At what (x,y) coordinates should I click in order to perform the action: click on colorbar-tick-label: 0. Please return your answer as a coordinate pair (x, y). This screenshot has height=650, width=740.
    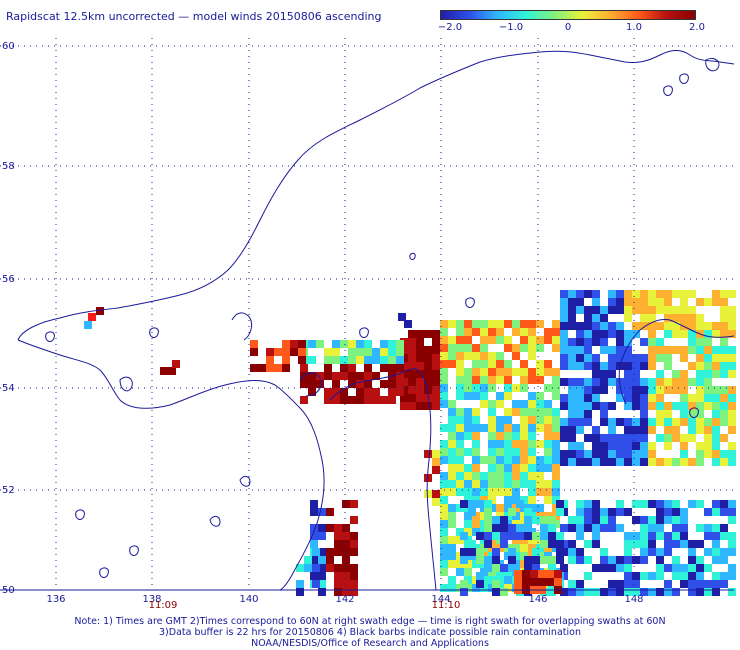
    Looking at the image, I should click on (568, 27).